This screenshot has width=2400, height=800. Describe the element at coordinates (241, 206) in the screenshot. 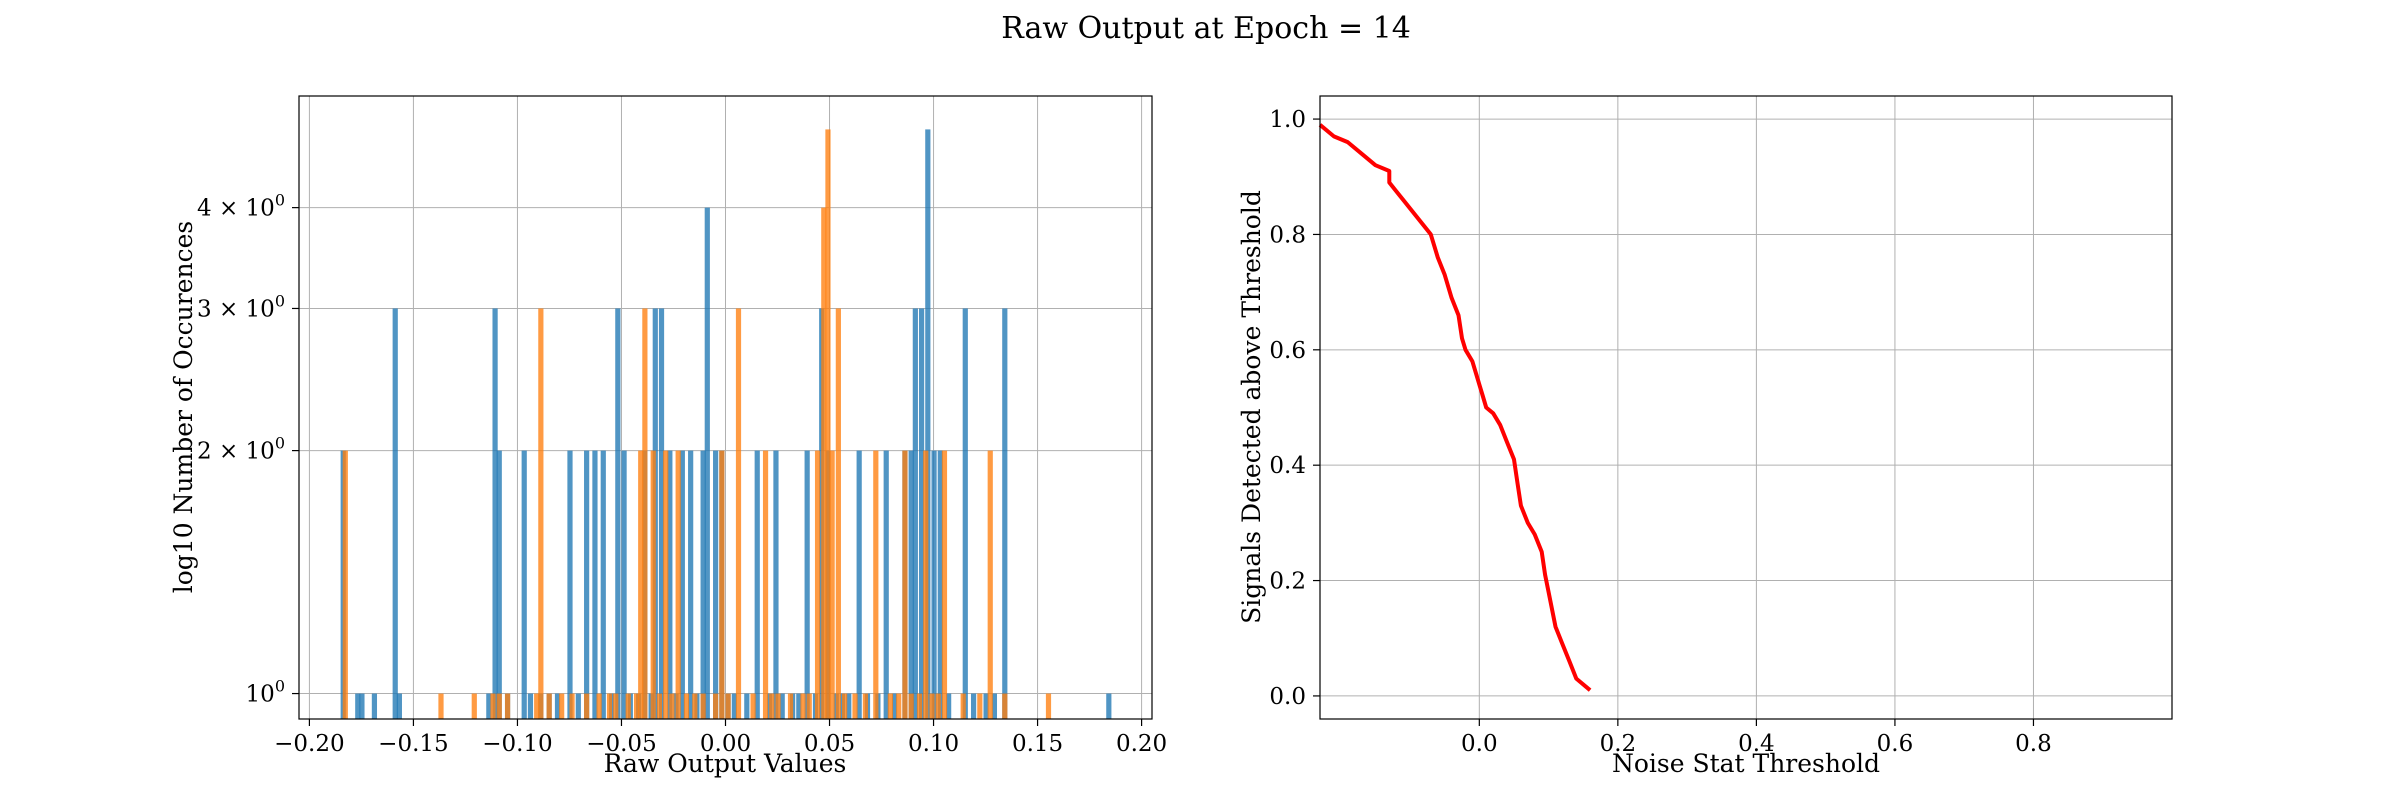

I see `histogram-y-tick-label: 4 × 100` at that location.